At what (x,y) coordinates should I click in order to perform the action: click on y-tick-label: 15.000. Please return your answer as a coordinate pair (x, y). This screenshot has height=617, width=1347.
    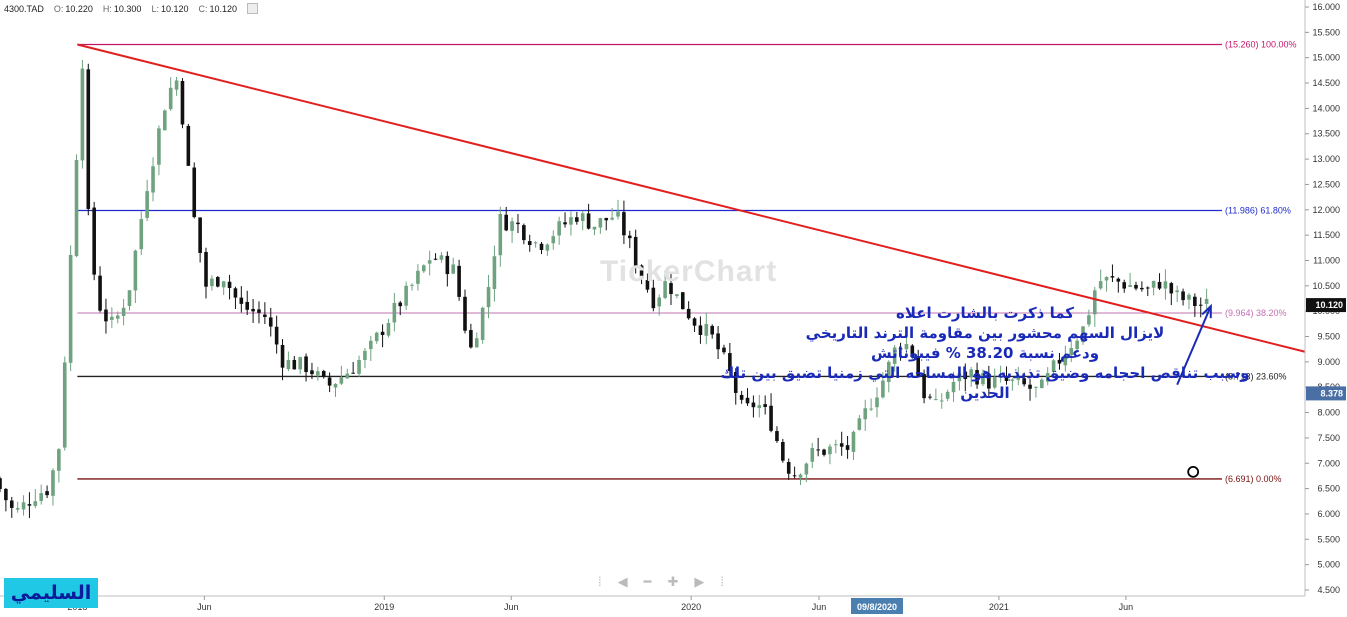
    Looking at the image, I should click on (1326, 58).